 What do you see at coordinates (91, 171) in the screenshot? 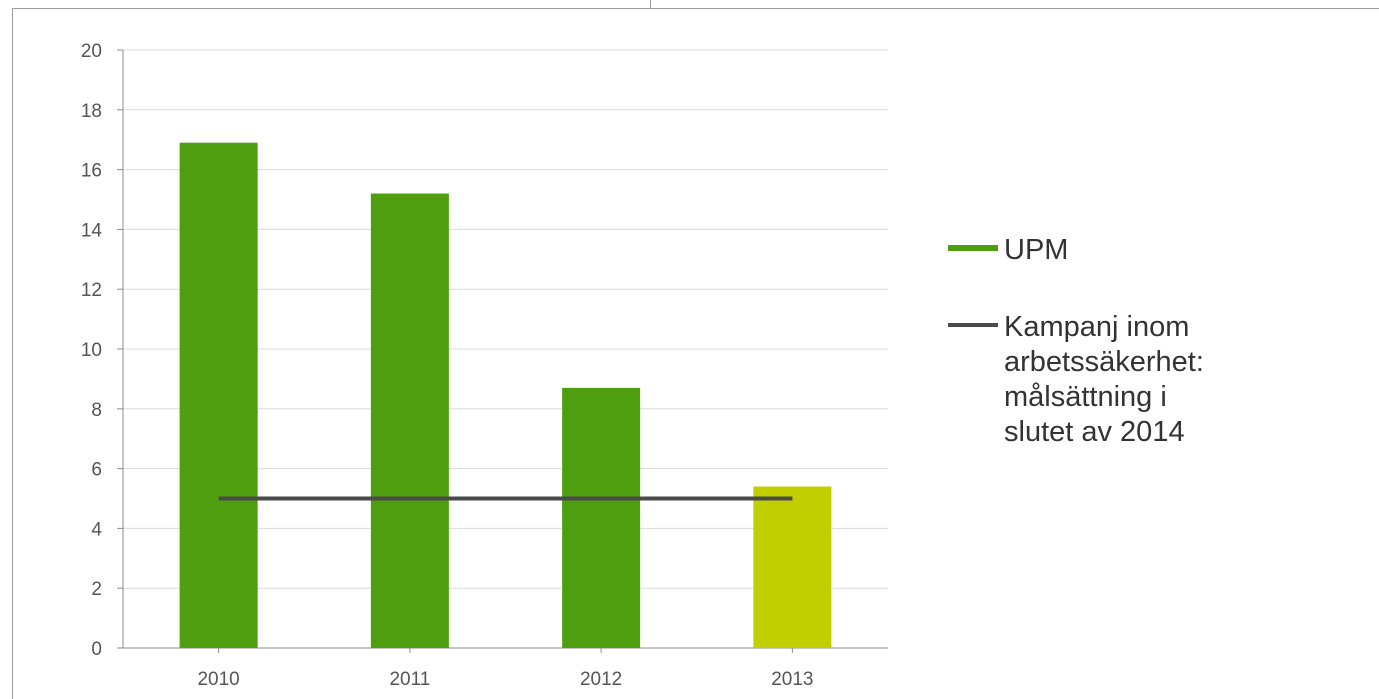
I see `y-tick-label: 16` at bounding box center [91, 171].